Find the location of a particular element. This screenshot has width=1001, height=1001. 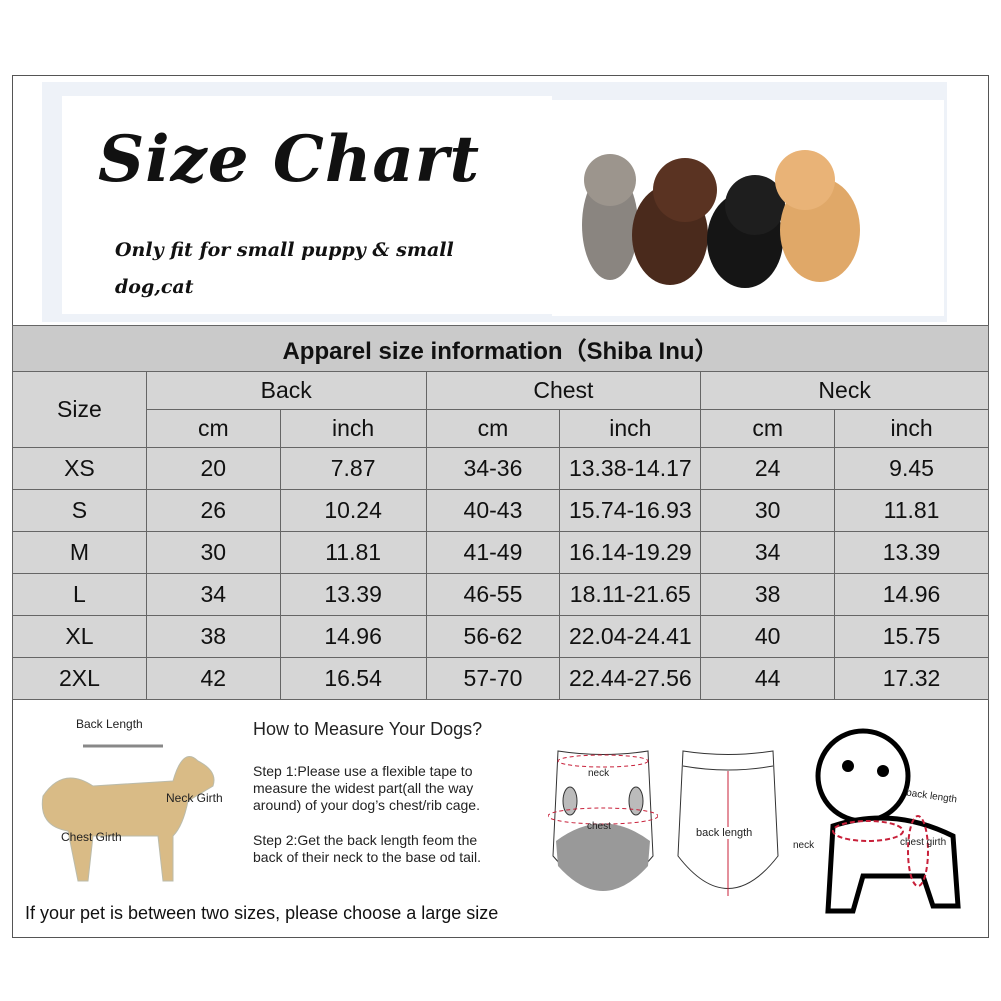

banner-text-area is located at coordinates (307, 205).